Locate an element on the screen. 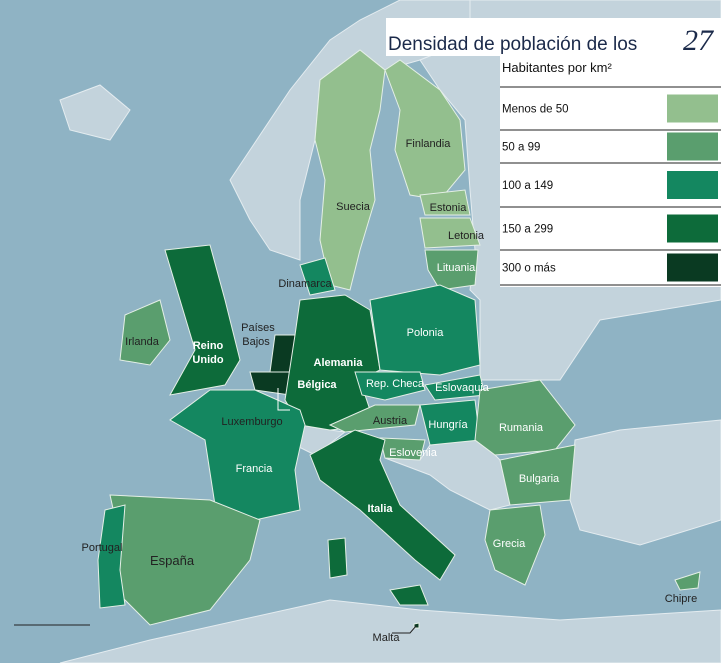  czech is located at coordinates (390, 386).